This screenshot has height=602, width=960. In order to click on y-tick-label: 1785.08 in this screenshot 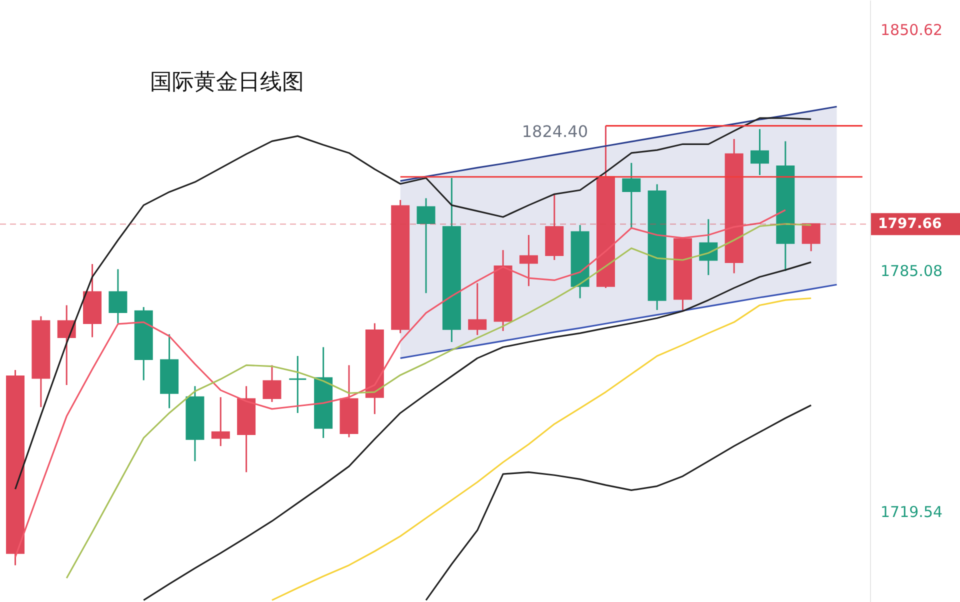, I will do `click(911, 271)`.